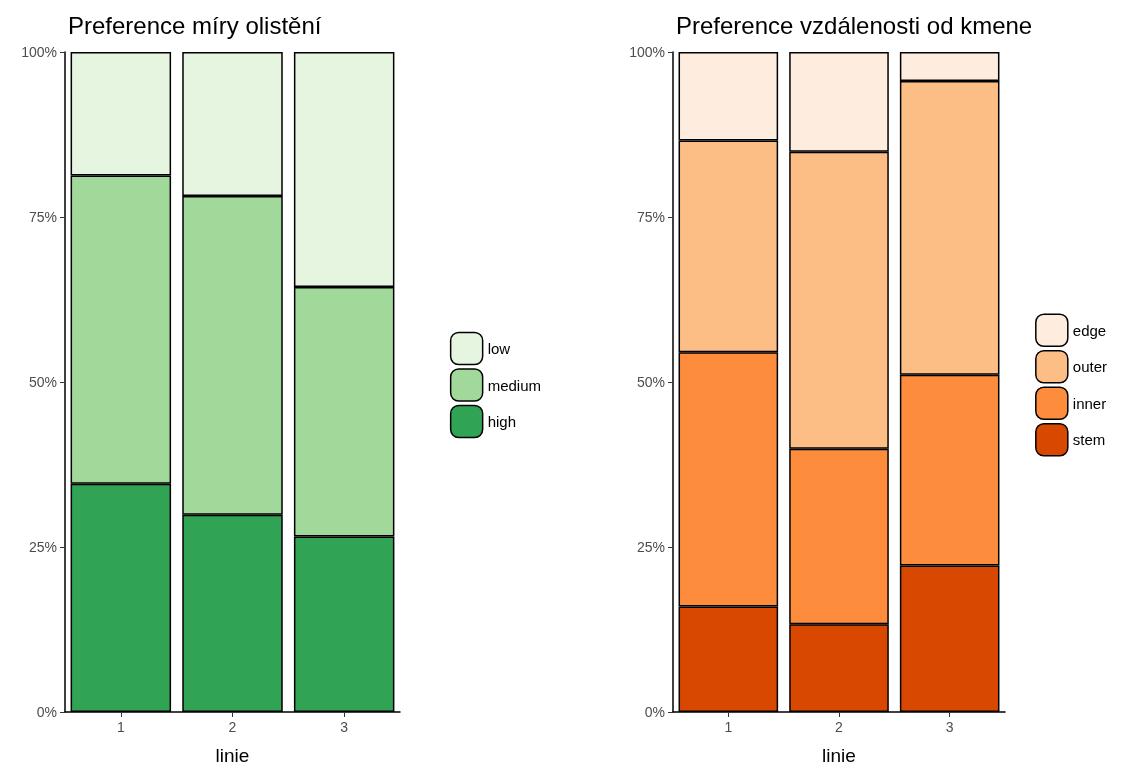 The image size is (1132, 770). What do you see at coordinates (514, 385) in the screenshot?
I see `legend-label: medium` at bounding box center [514, 385].